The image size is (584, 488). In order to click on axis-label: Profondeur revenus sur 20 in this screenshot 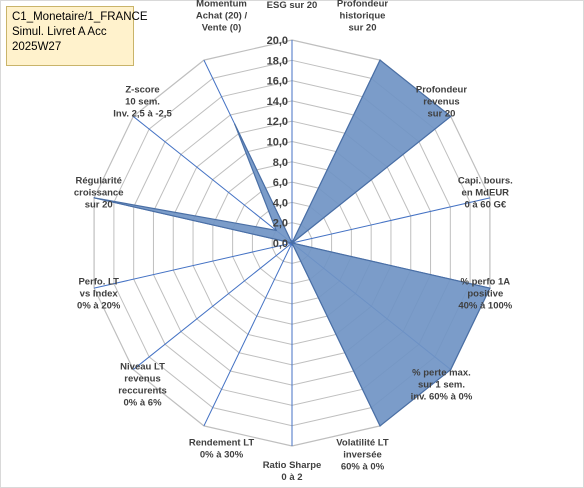, I will do `click(441, 101)`.